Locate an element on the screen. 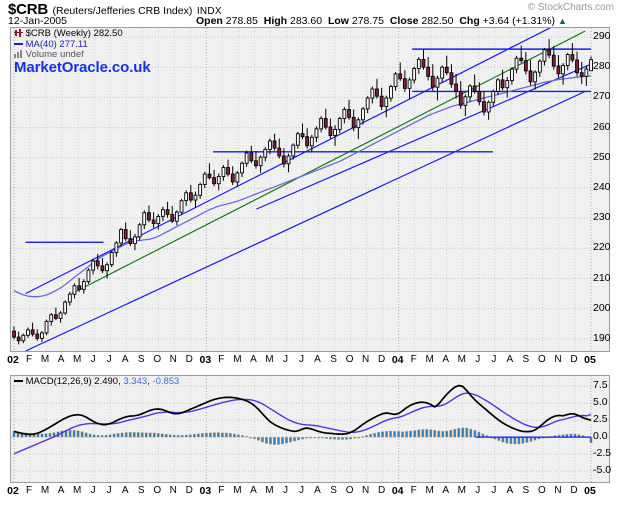 The height and width of the screenshot is (507, 620). price-y-tick: 240 is located at coordinates (602, 186).